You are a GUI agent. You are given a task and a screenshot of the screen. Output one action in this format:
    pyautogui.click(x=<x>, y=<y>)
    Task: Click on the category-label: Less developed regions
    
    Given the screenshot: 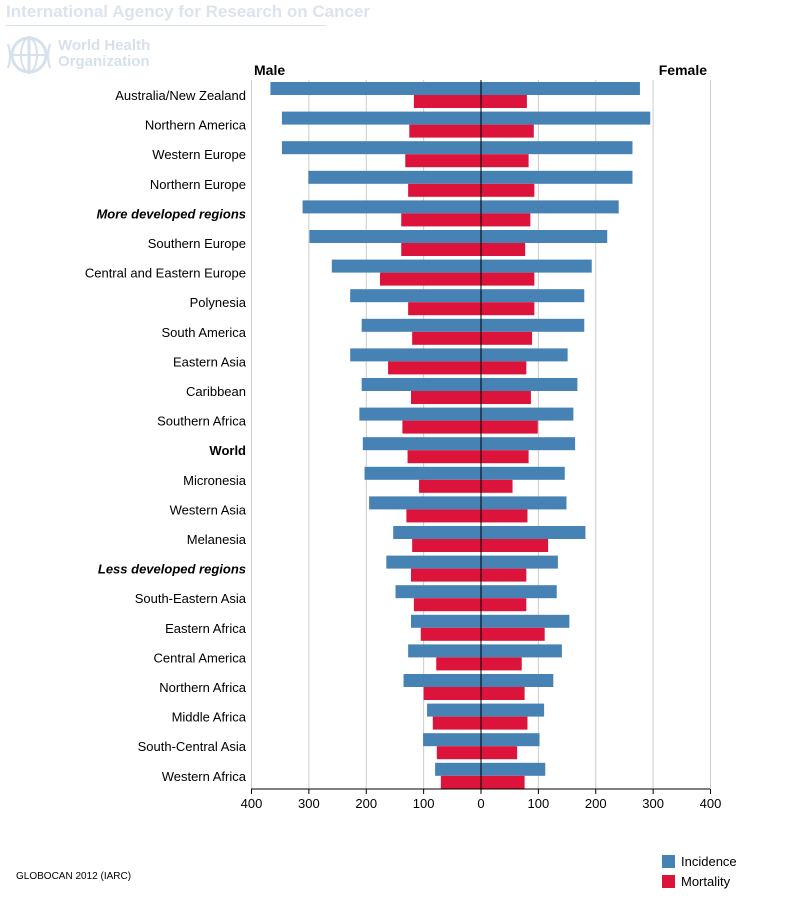 What is the action you would take?
    pyautogui.click(x=172, y=569)
    